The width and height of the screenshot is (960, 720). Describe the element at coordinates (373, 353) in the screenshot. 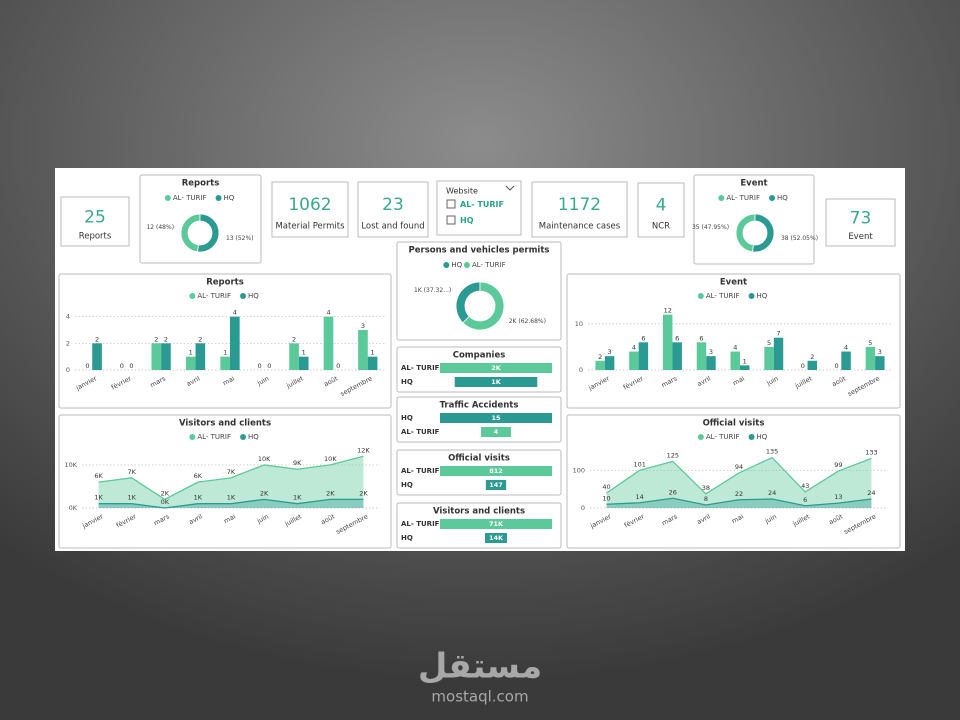

I see `data-label: 1` at that location.